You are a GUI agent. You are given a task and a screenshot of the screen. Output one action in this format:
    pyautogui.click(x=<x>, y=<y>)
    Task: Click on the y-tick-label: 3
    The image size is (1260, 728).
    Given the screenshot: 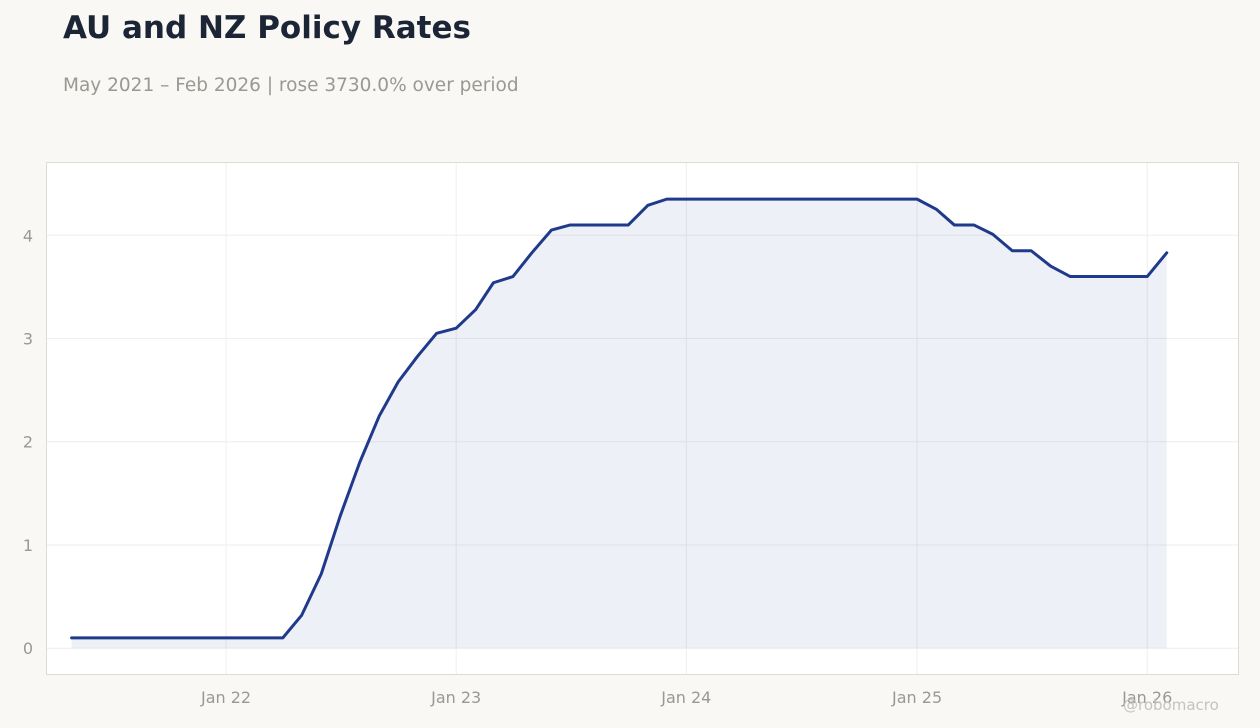 What is the action you would take?
    pyautogui.click(x=28, y=338)
    